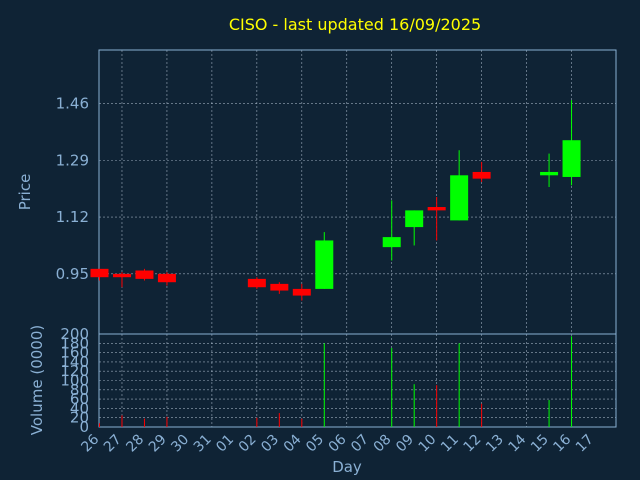 The height and width of the screenshot is (480, 640). I want to click on volume-tick-label: 0, so click(84, 427).